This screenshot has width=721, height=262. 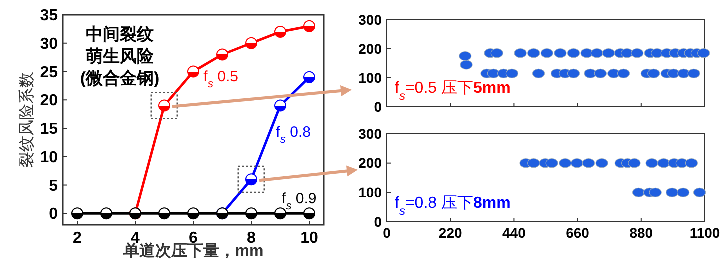 What do you see at coordinates (120, 56) in the screenshot?
I see `annotation: 萌生风险` at bounding box center [120, 56].